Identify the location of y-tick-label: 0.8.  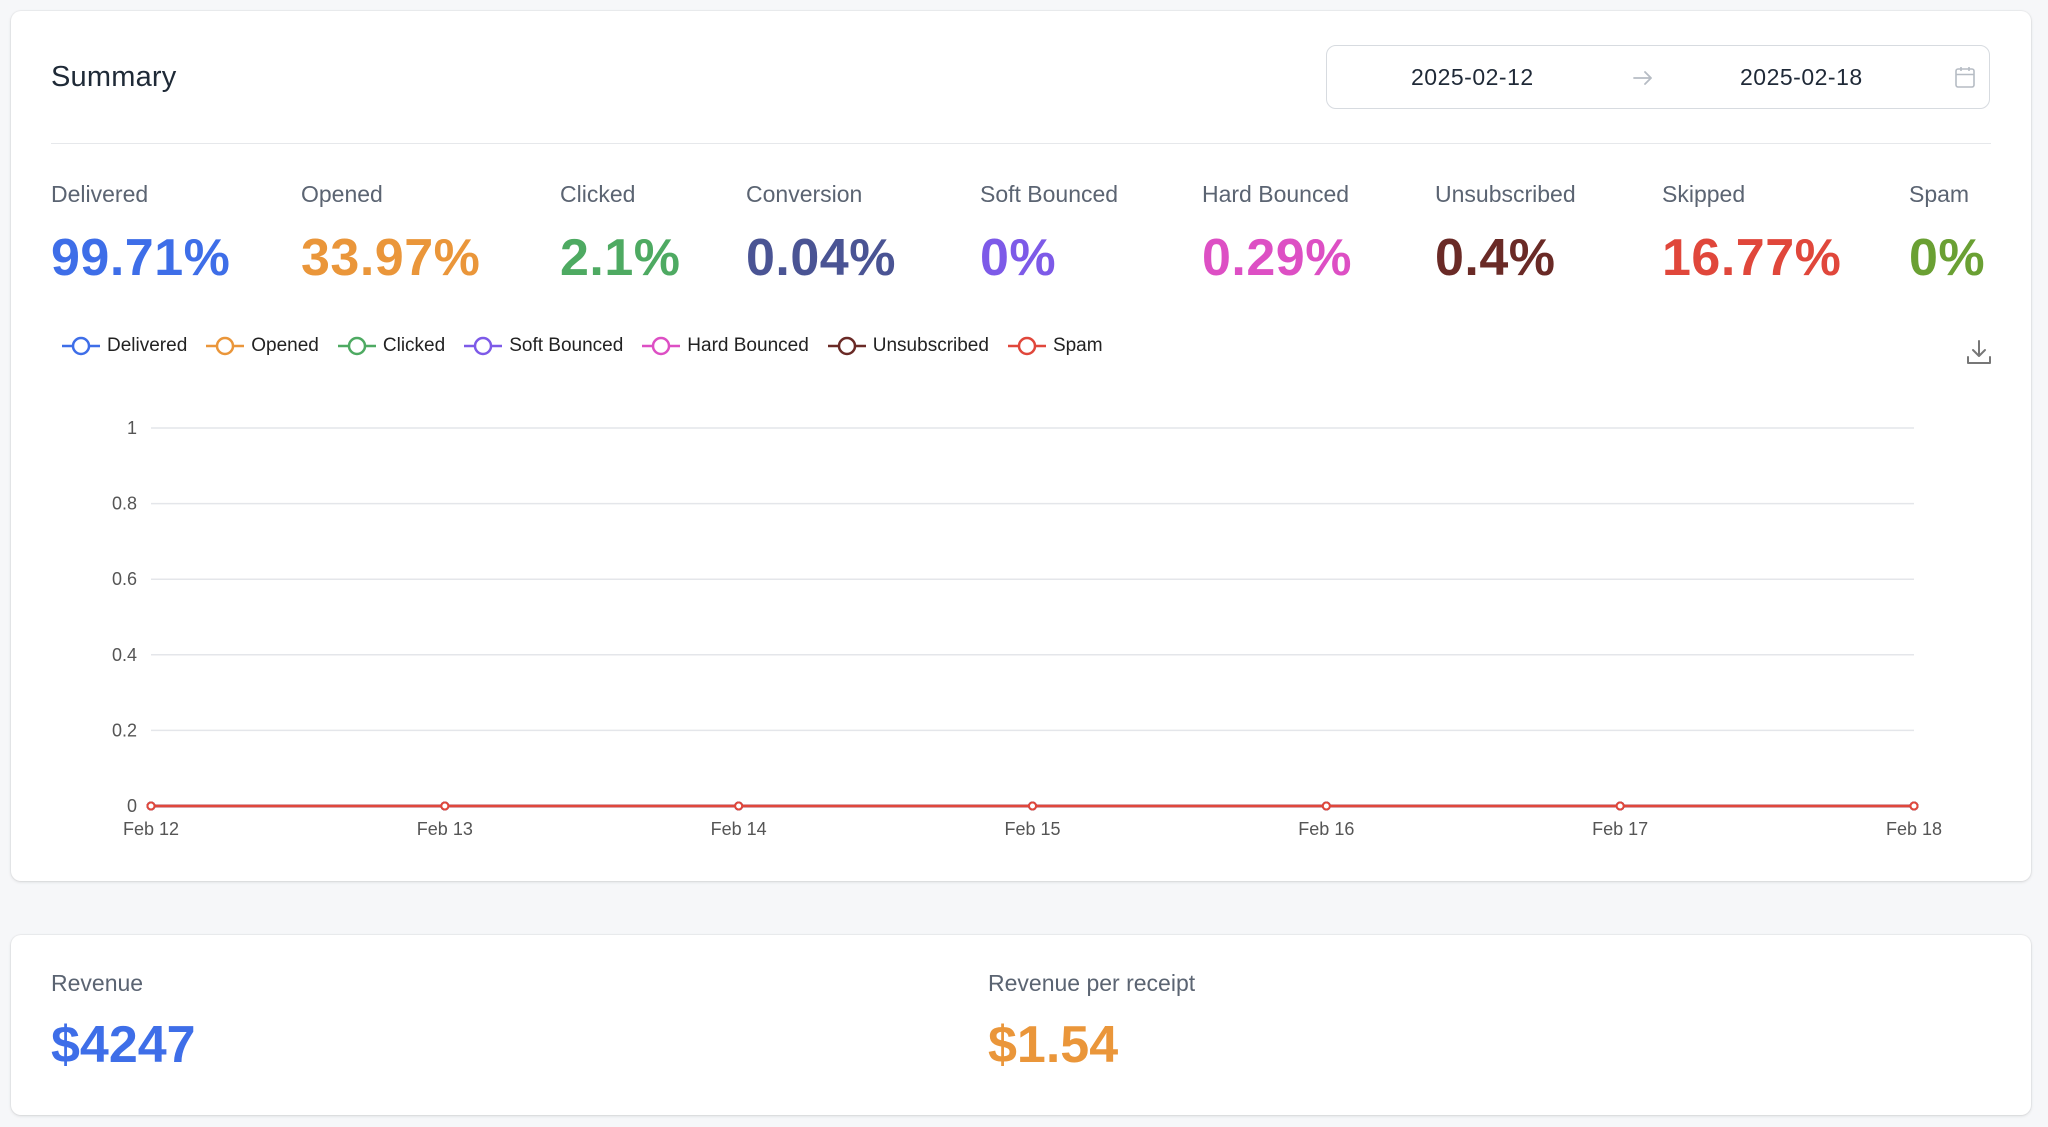
(124, 504).